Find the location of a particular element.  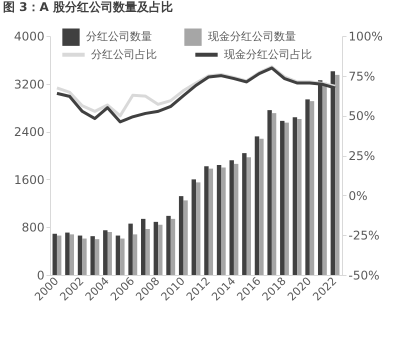

y-tick-label: 2400 is located at coordinates (29, 132).